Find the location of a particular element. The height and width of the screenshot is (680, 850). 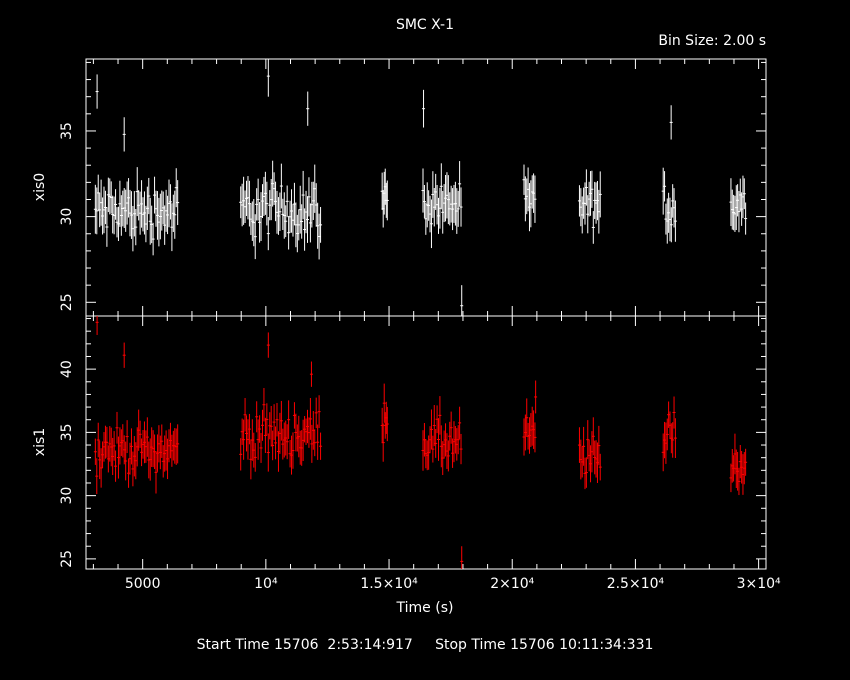

x-tick-label: 5000 is located at coordinates (143, 584).